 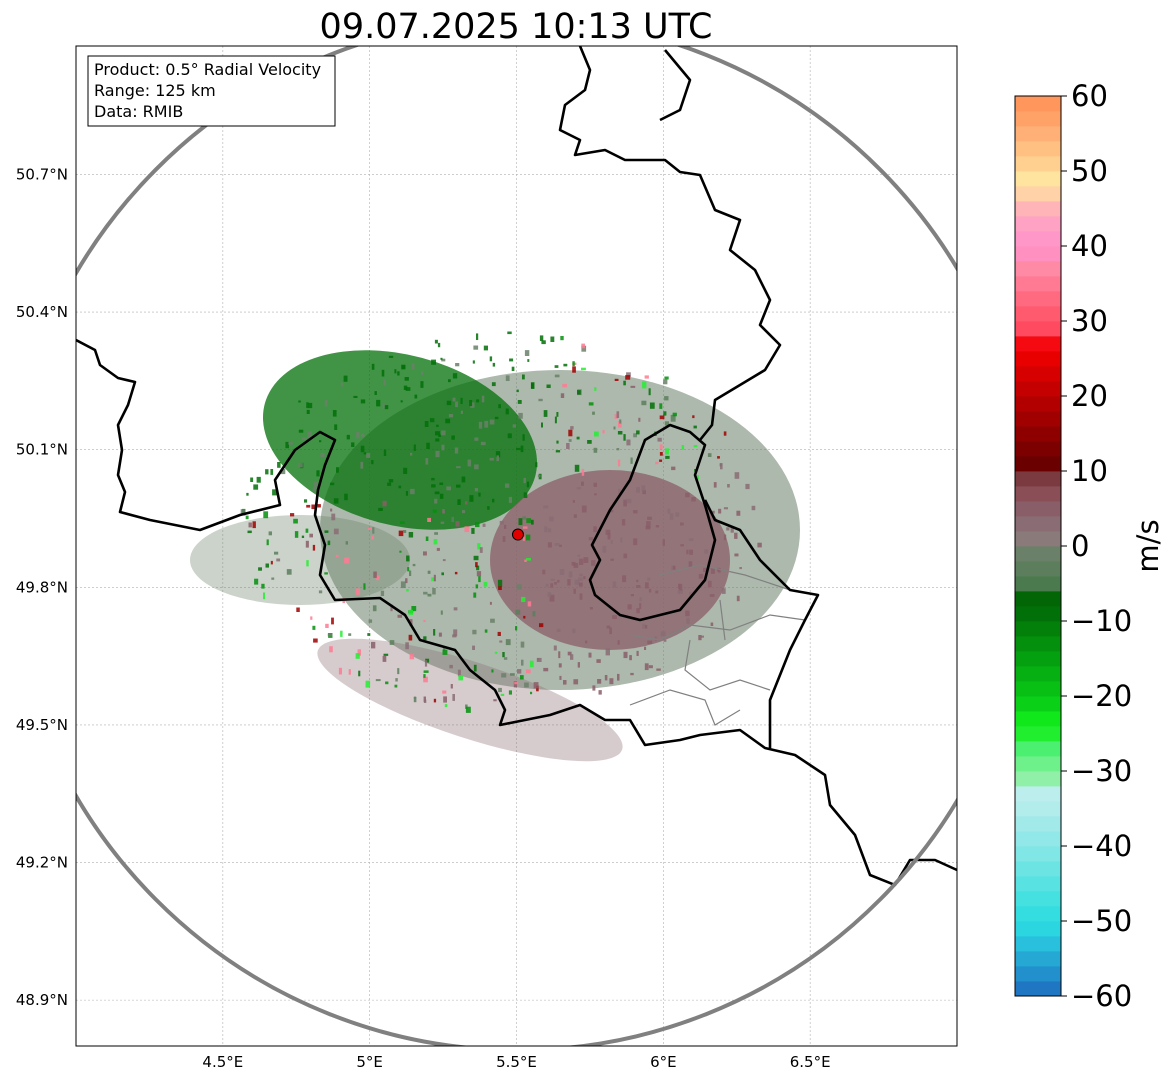 What do you see at coordinates (717, 645) in the screenshot?
I see `region-boundaries` at bounding box center [717, 645].